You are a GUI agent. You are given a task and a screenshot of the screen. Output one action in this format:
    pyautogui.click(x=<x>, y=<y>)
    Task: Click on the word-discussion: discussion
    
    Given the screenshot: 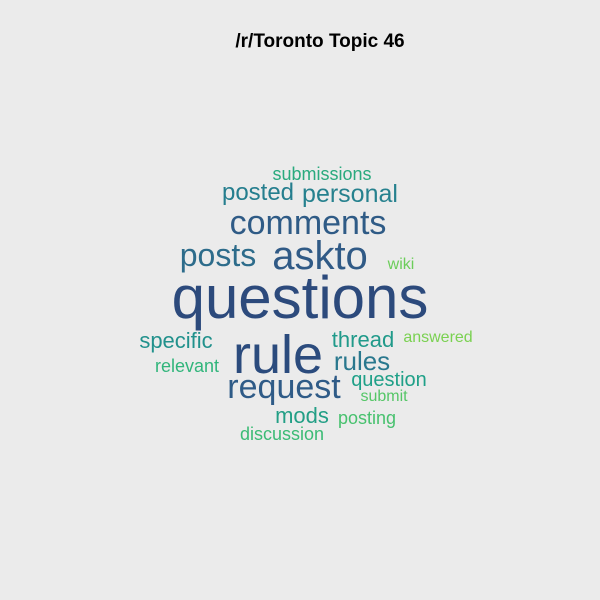 What is the action you would take?
    pyautogui.click(x=282, y=434)
    